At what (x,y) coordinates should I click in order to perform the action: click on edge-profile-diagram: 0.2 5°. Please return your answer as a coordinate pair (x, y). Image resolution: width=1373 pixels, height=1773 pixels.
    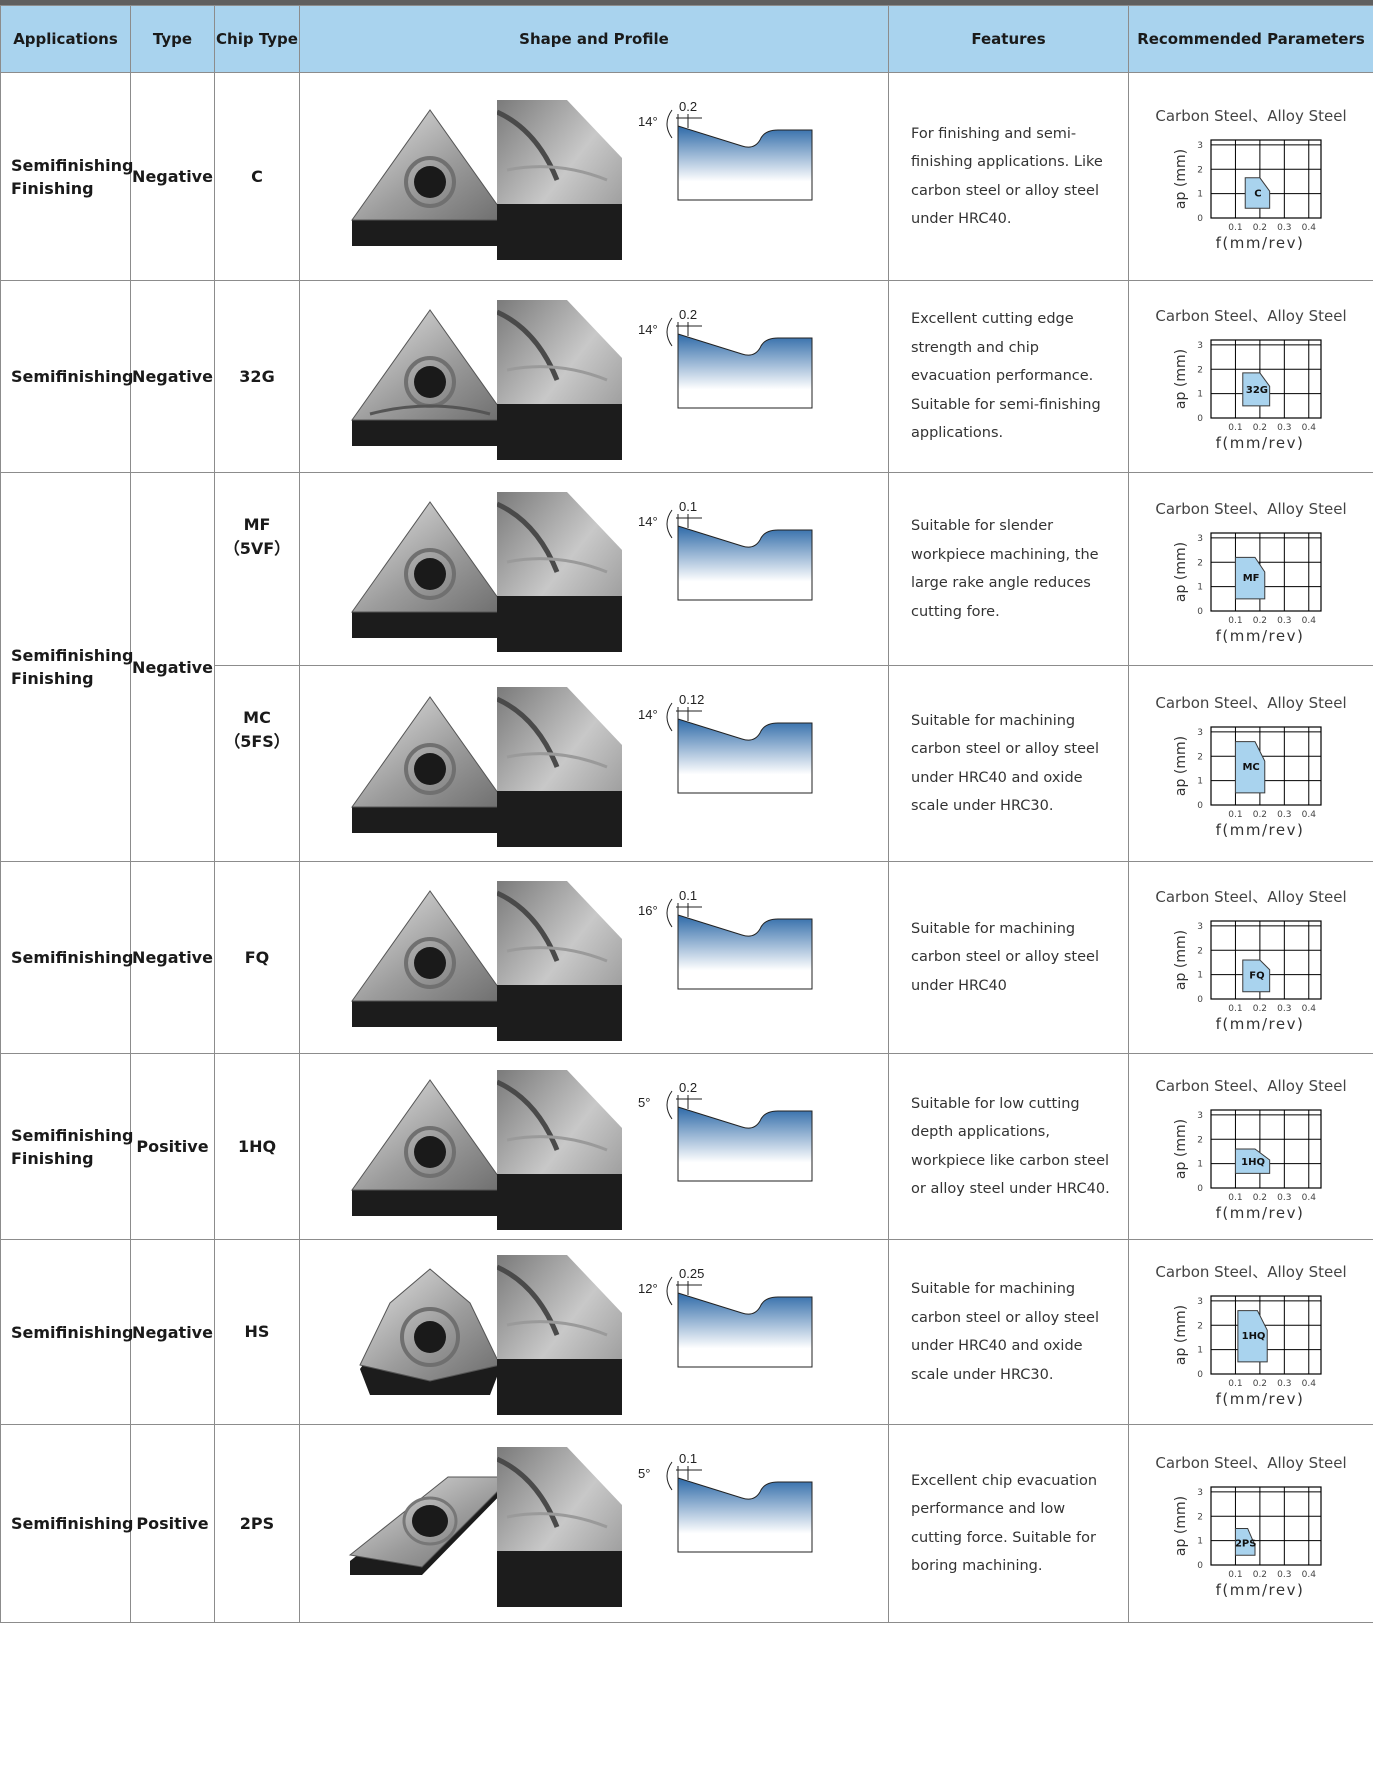
    Looking at the image, I should click on (725, 1130).